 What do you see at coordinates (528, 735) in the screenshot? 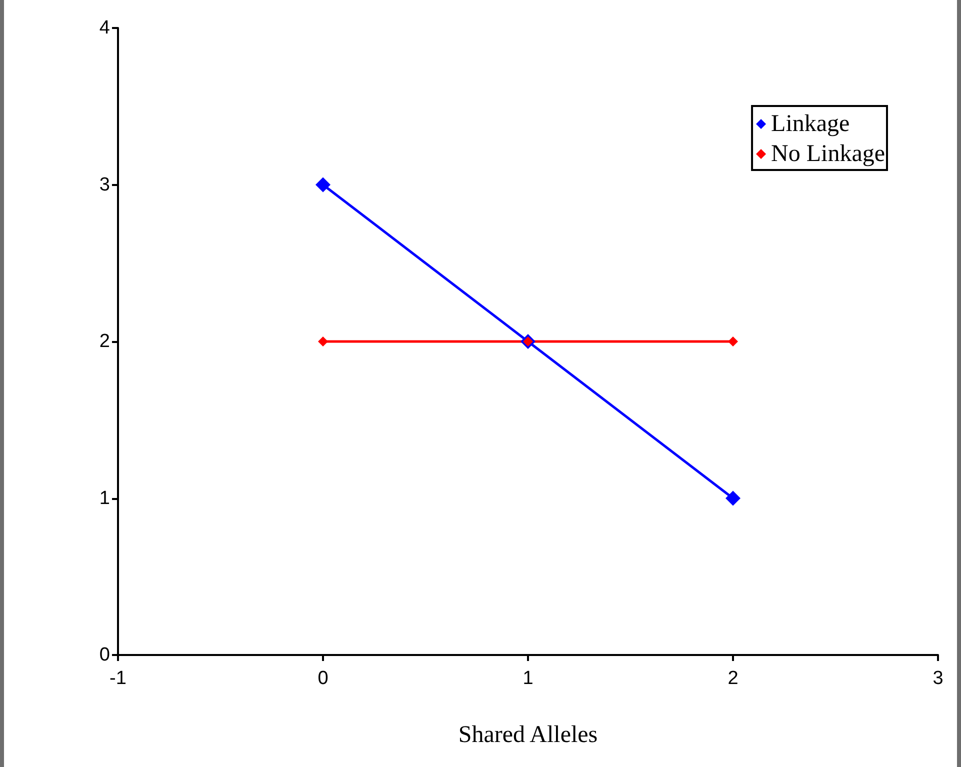
I see `x-axis-title: Shared Alleles` at bounding box center [528, 735].